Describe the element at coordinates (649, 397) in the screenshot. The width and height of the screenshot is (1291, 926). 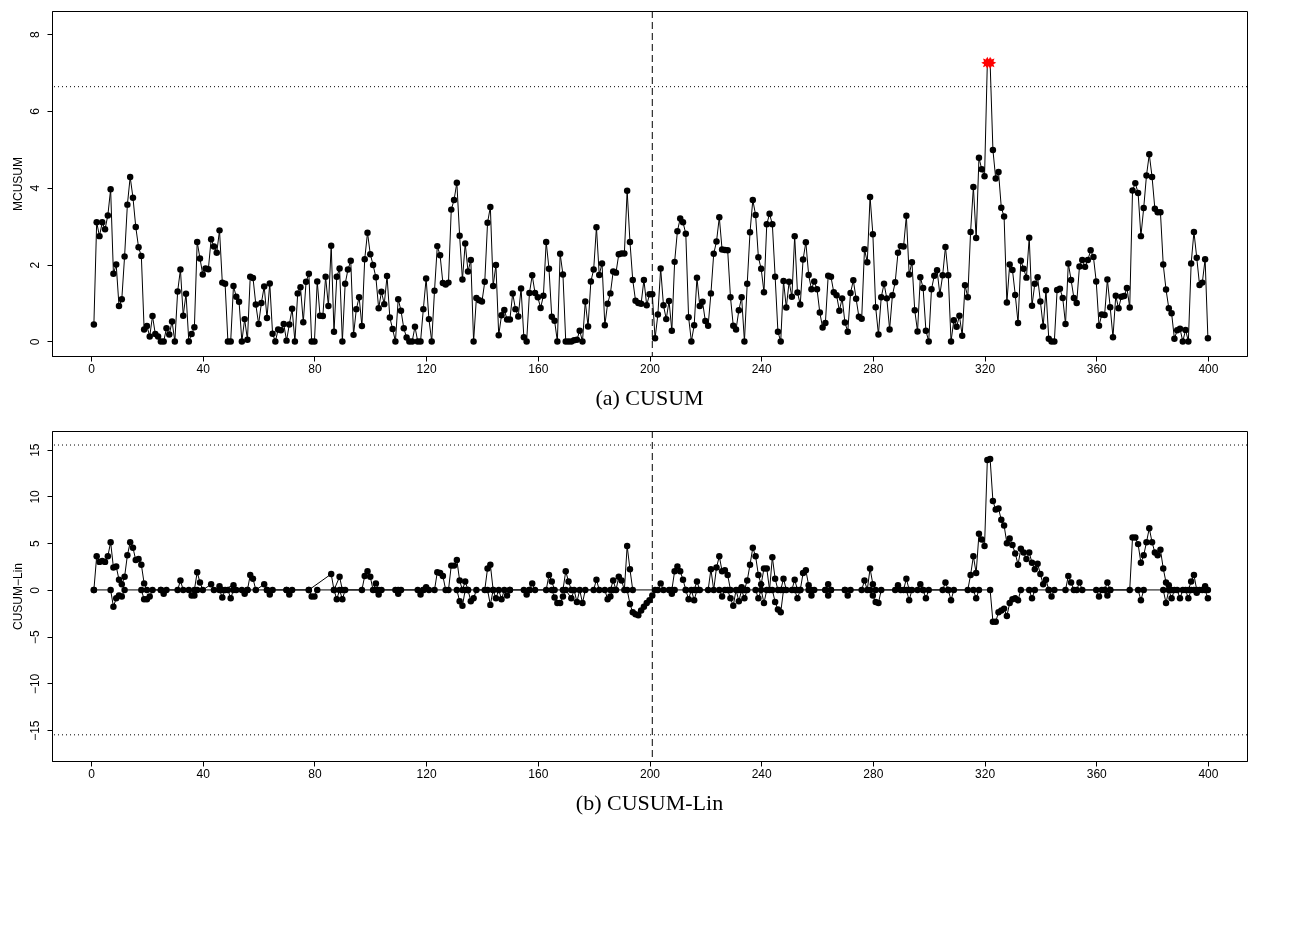
I see `text: (a) CUSUM` at that location.